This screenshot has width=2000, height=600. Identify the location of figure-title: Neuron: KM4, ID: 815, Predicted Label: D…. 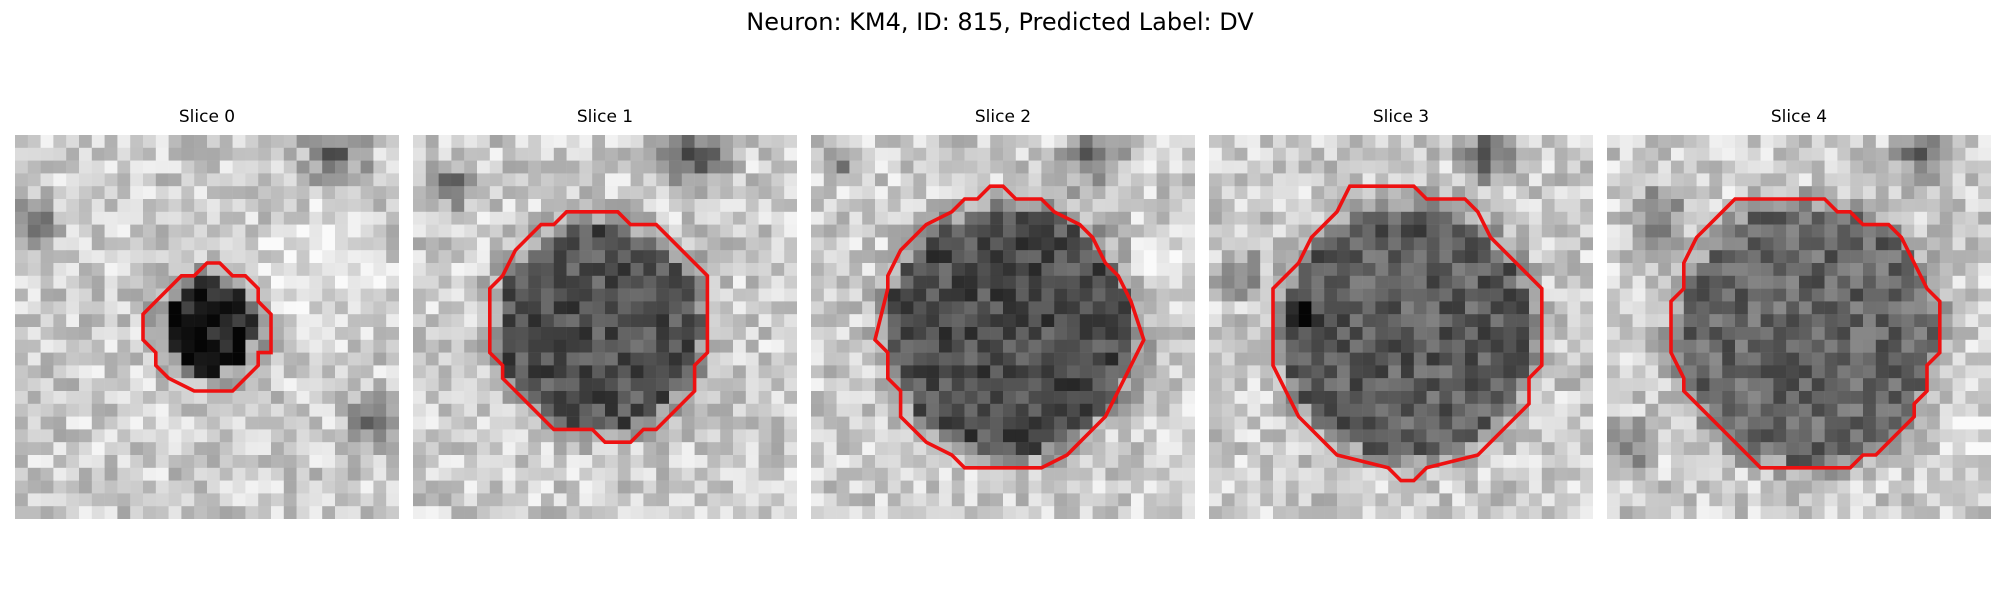
(1000, 22).